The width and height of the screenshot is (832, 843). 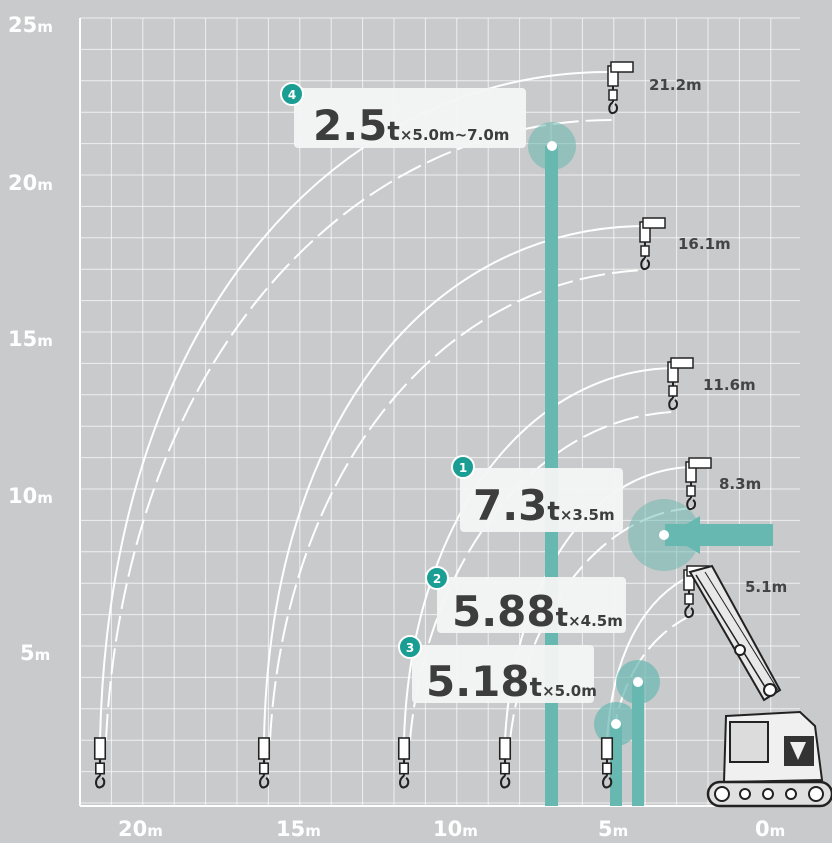 I want to click on boom-label-5: 5.1m, so click(x=766, y=587).